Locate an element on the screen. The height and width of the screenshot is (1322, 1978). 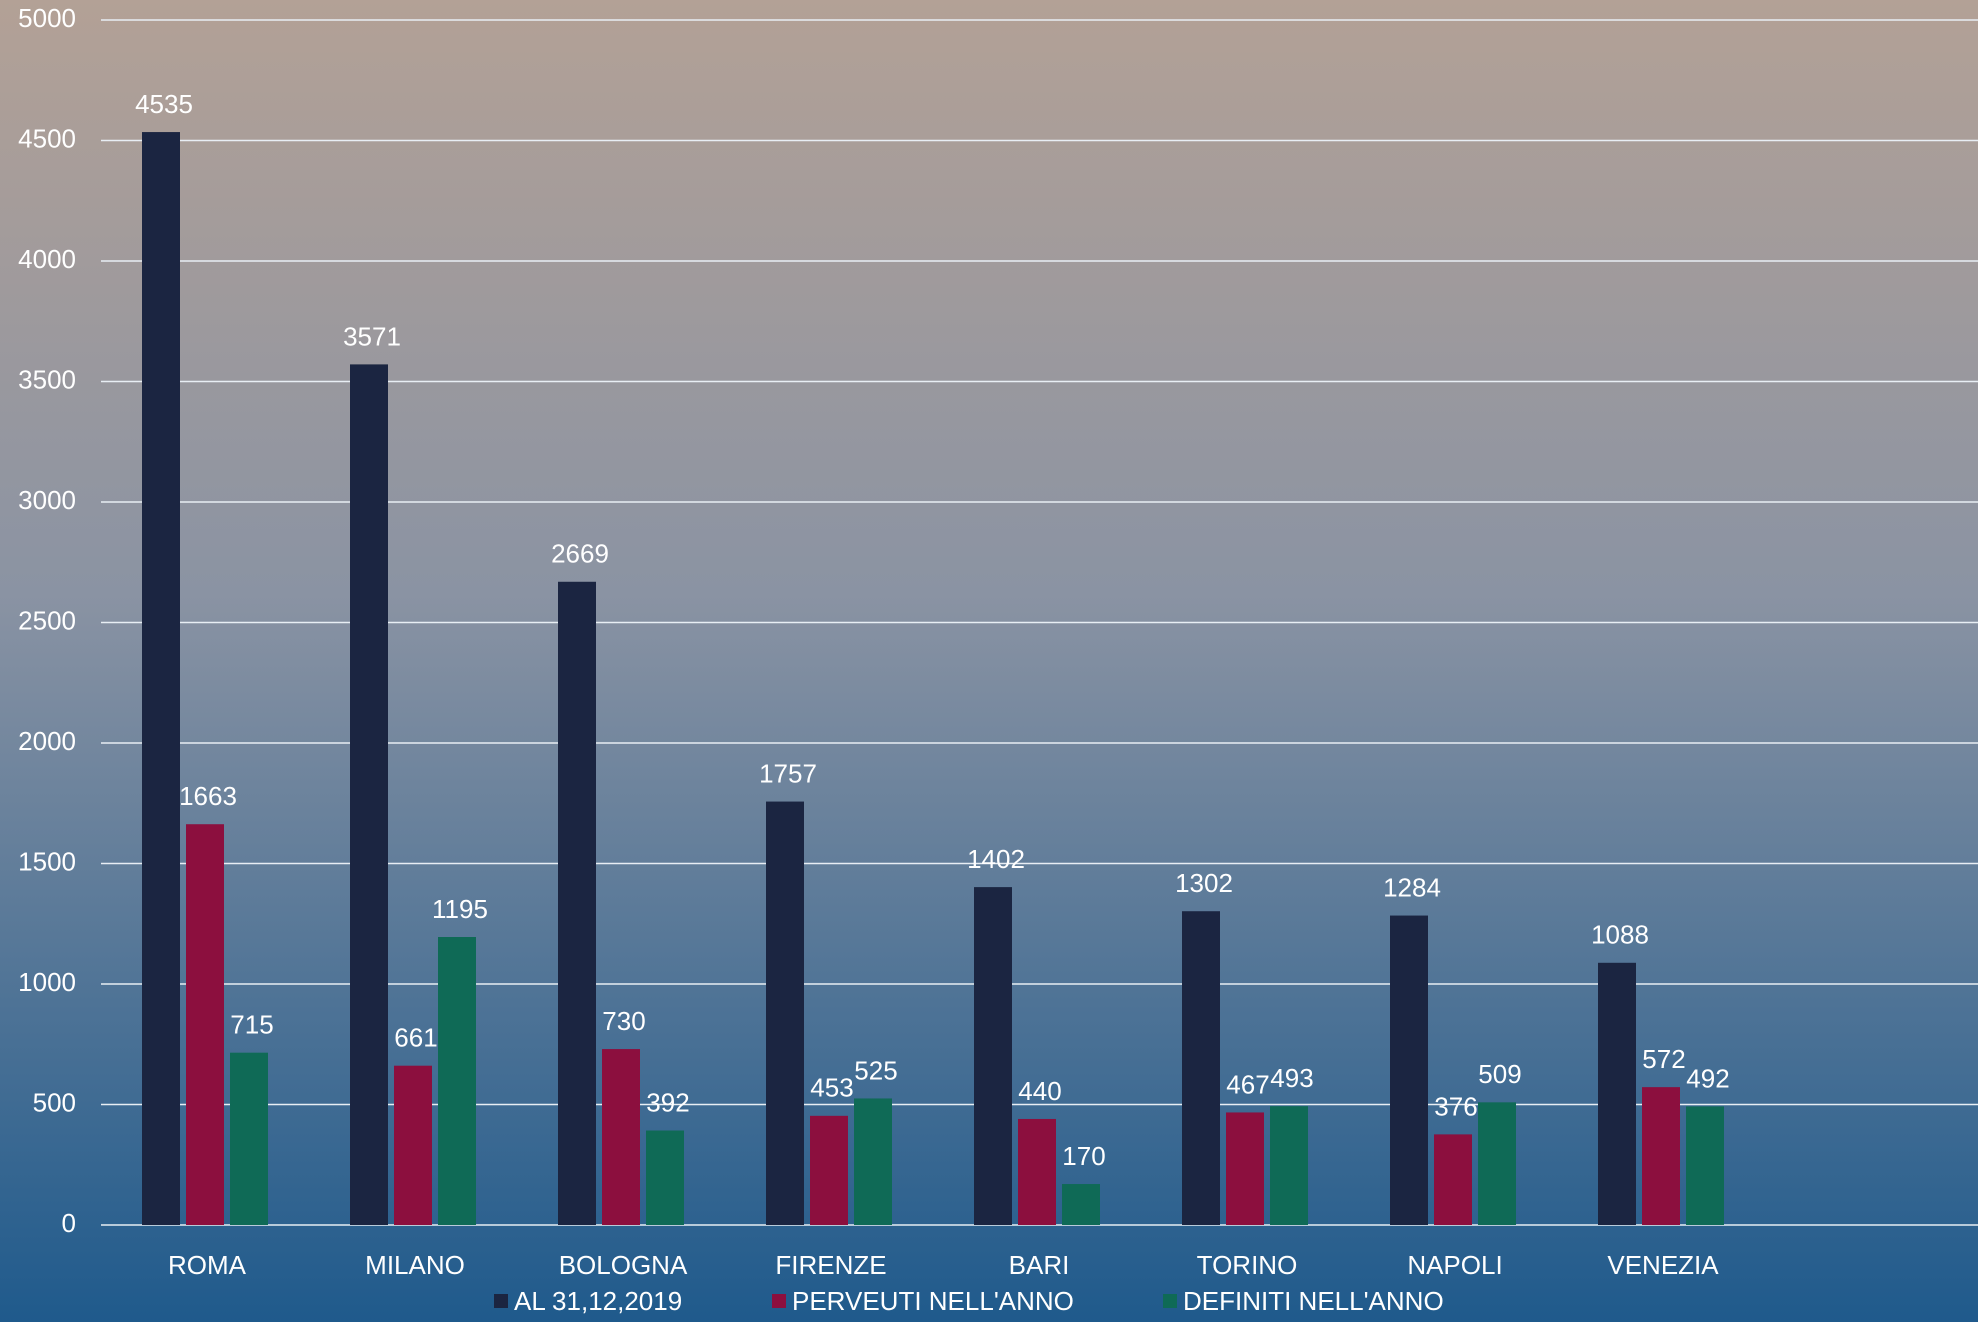
y-tick-label: 2500 is located at coordinates (47, 620).